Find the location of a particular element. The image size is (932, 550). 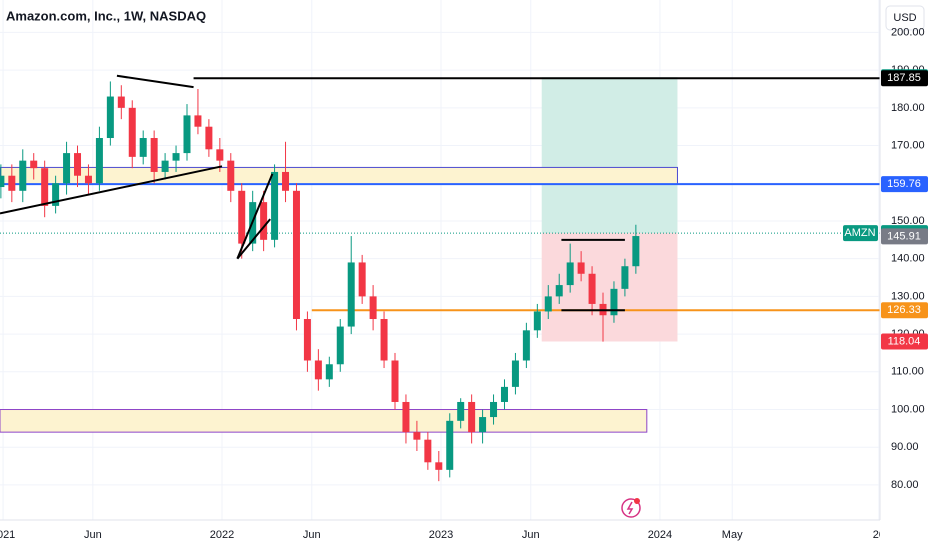

event-dot is located at coordinates (637, 501).